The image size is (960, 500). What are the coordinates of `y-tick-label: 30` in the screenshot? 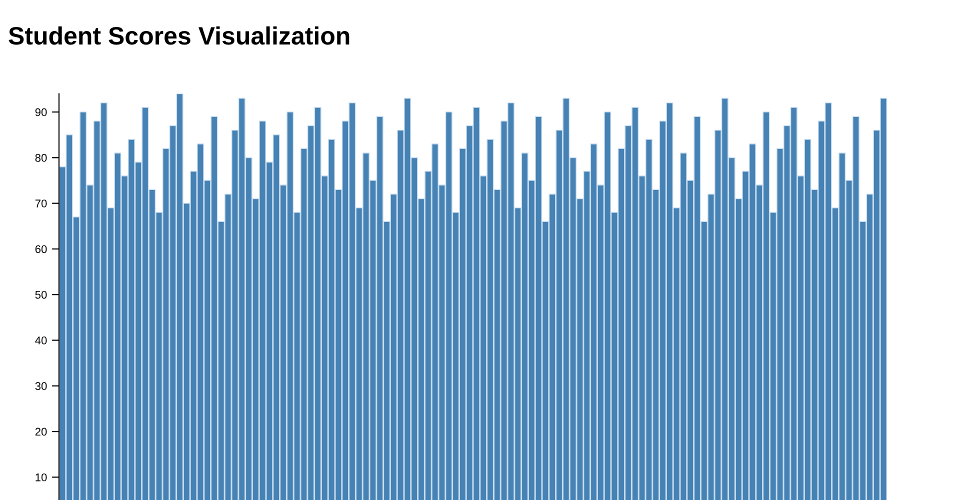 It's located at (41, 386).